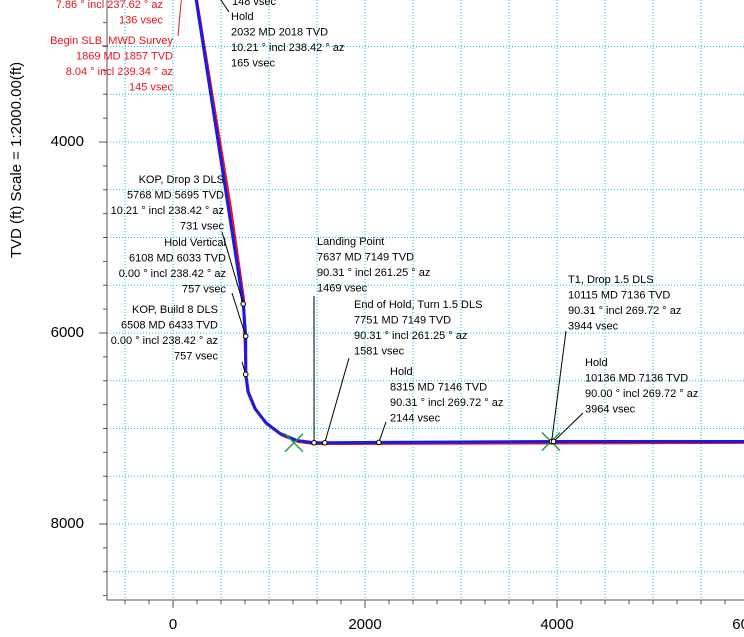 The height and width of the screenshot is (637, 744). What do you see at coordinates (202, 226) in the screenshot?
I see `annotation-text: 731 vsec` at bounding box center [202, 226].